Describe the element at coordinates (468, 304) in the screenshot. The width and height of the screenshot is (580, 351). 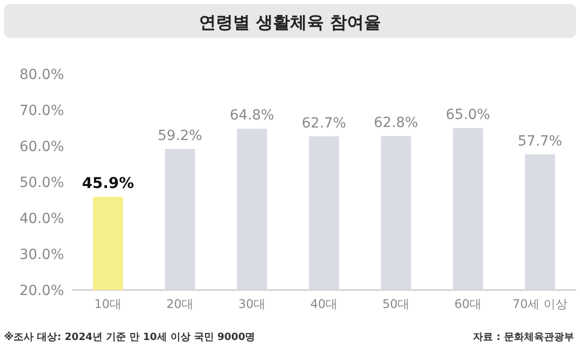
I see `x-tick-label: 60대` at that location.